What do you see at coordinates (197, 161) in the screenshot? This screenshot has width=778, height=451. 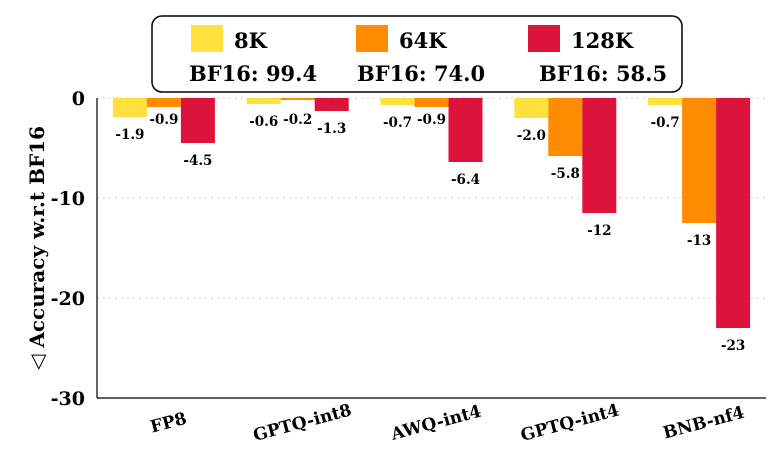 I see `value-label: -4.5` at bounding box center [197, 161].